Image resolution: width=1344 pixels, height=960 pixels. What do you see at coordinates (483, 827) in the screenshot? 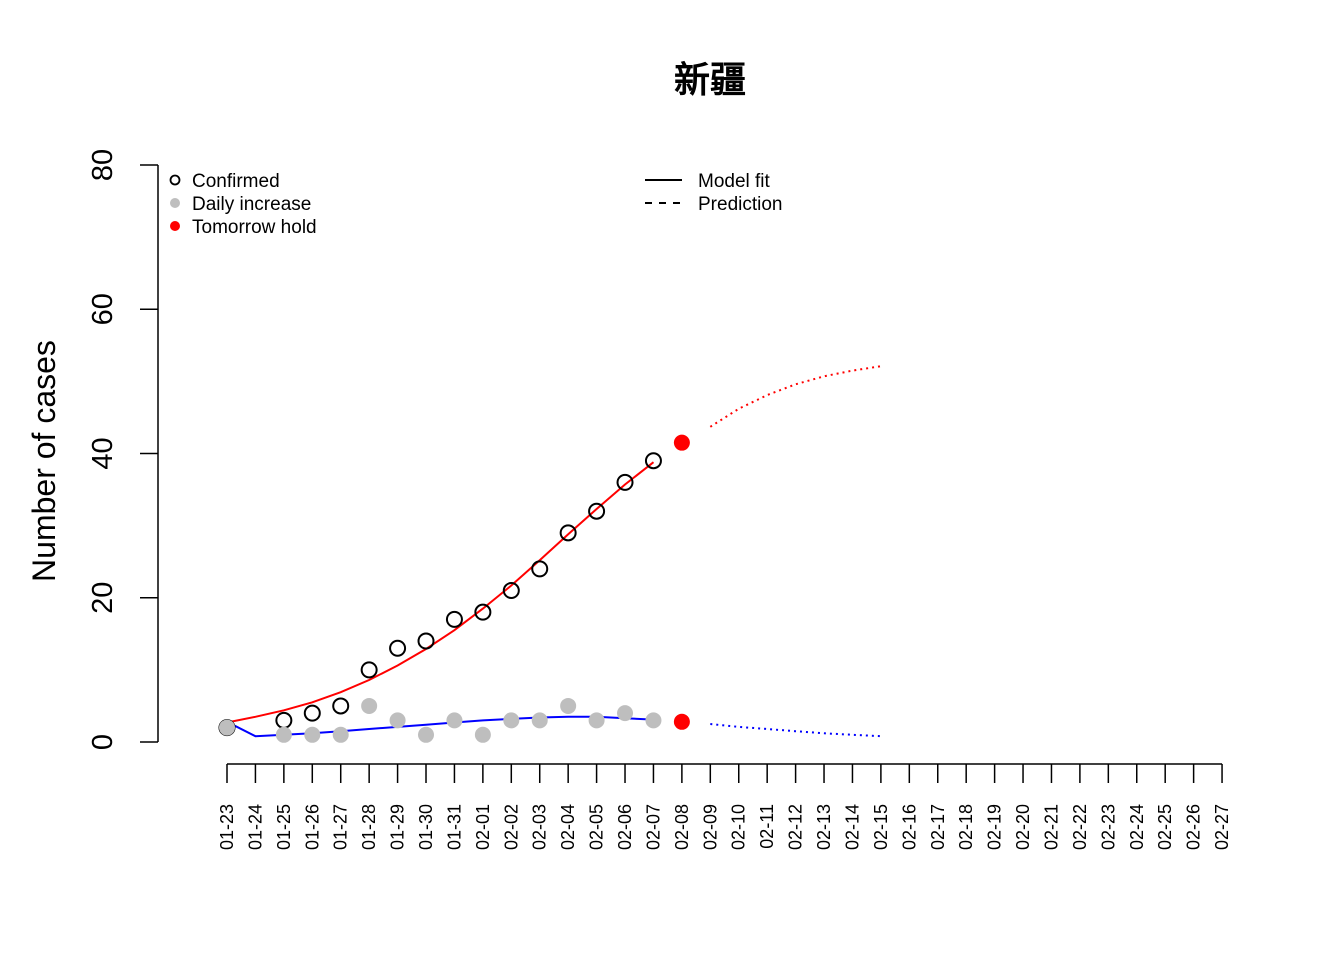
I see `x-tick-label: 02-01` at bounding box center [483, 827].